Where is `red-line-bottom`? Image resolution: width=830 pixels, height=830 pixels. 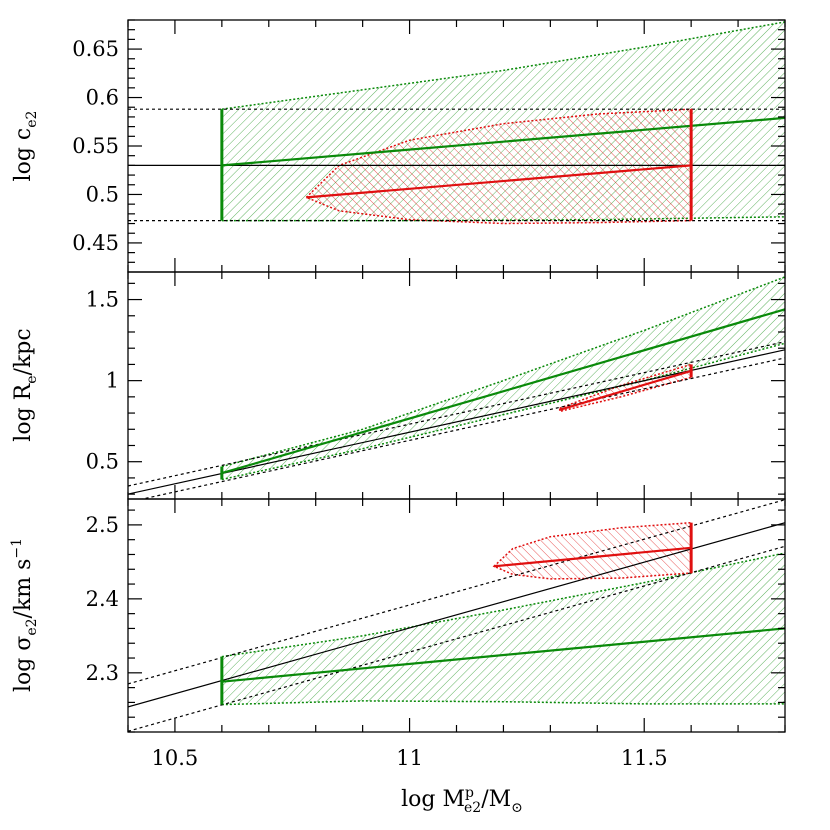
red-line-bottom is located at coordinates (592, 557).